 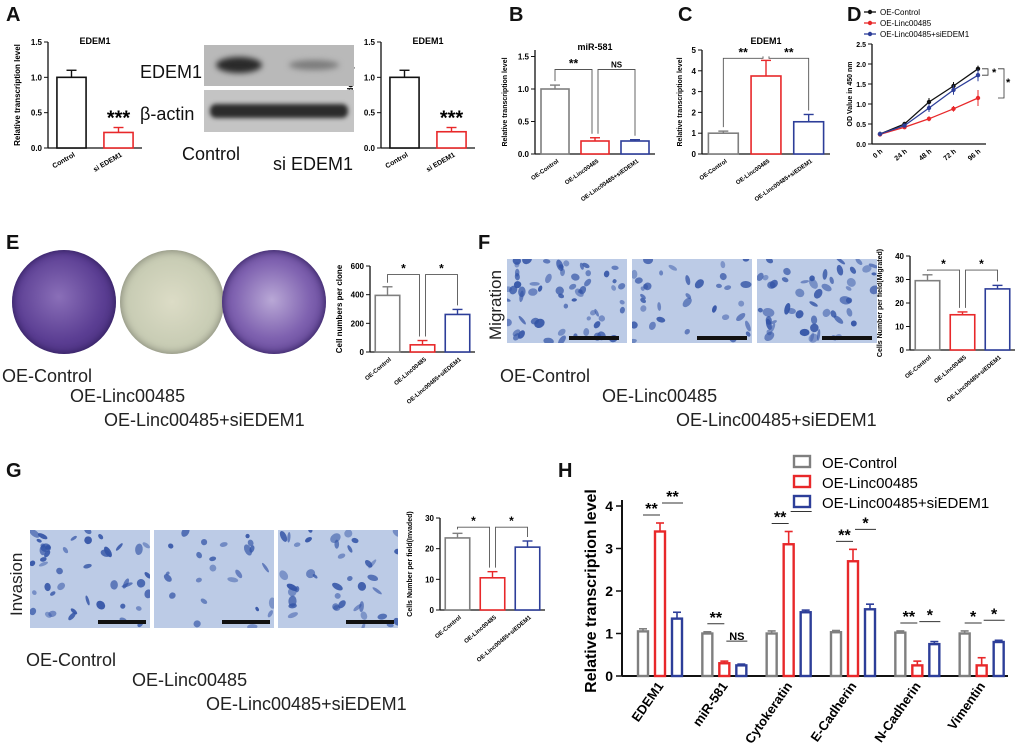 What do you see at coordinates (802, 501) in the screenshot?
I see `legend-swatch` at bounding box center [802, 501].